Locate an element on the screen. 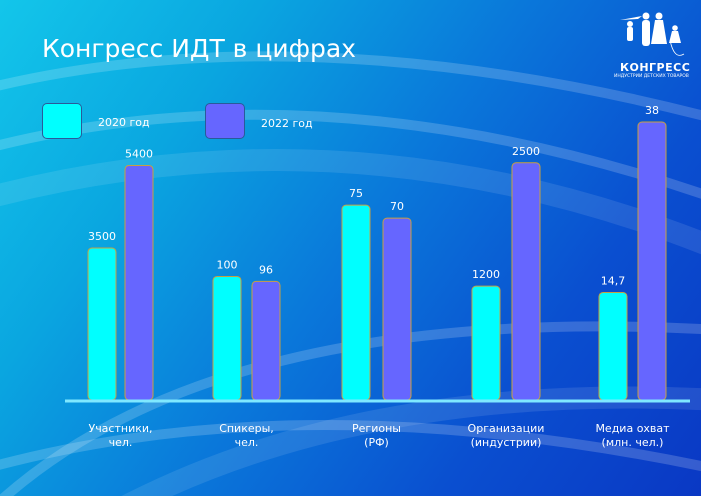  logo-name: КОНГРЕСС is located at coordinates (655, 67).